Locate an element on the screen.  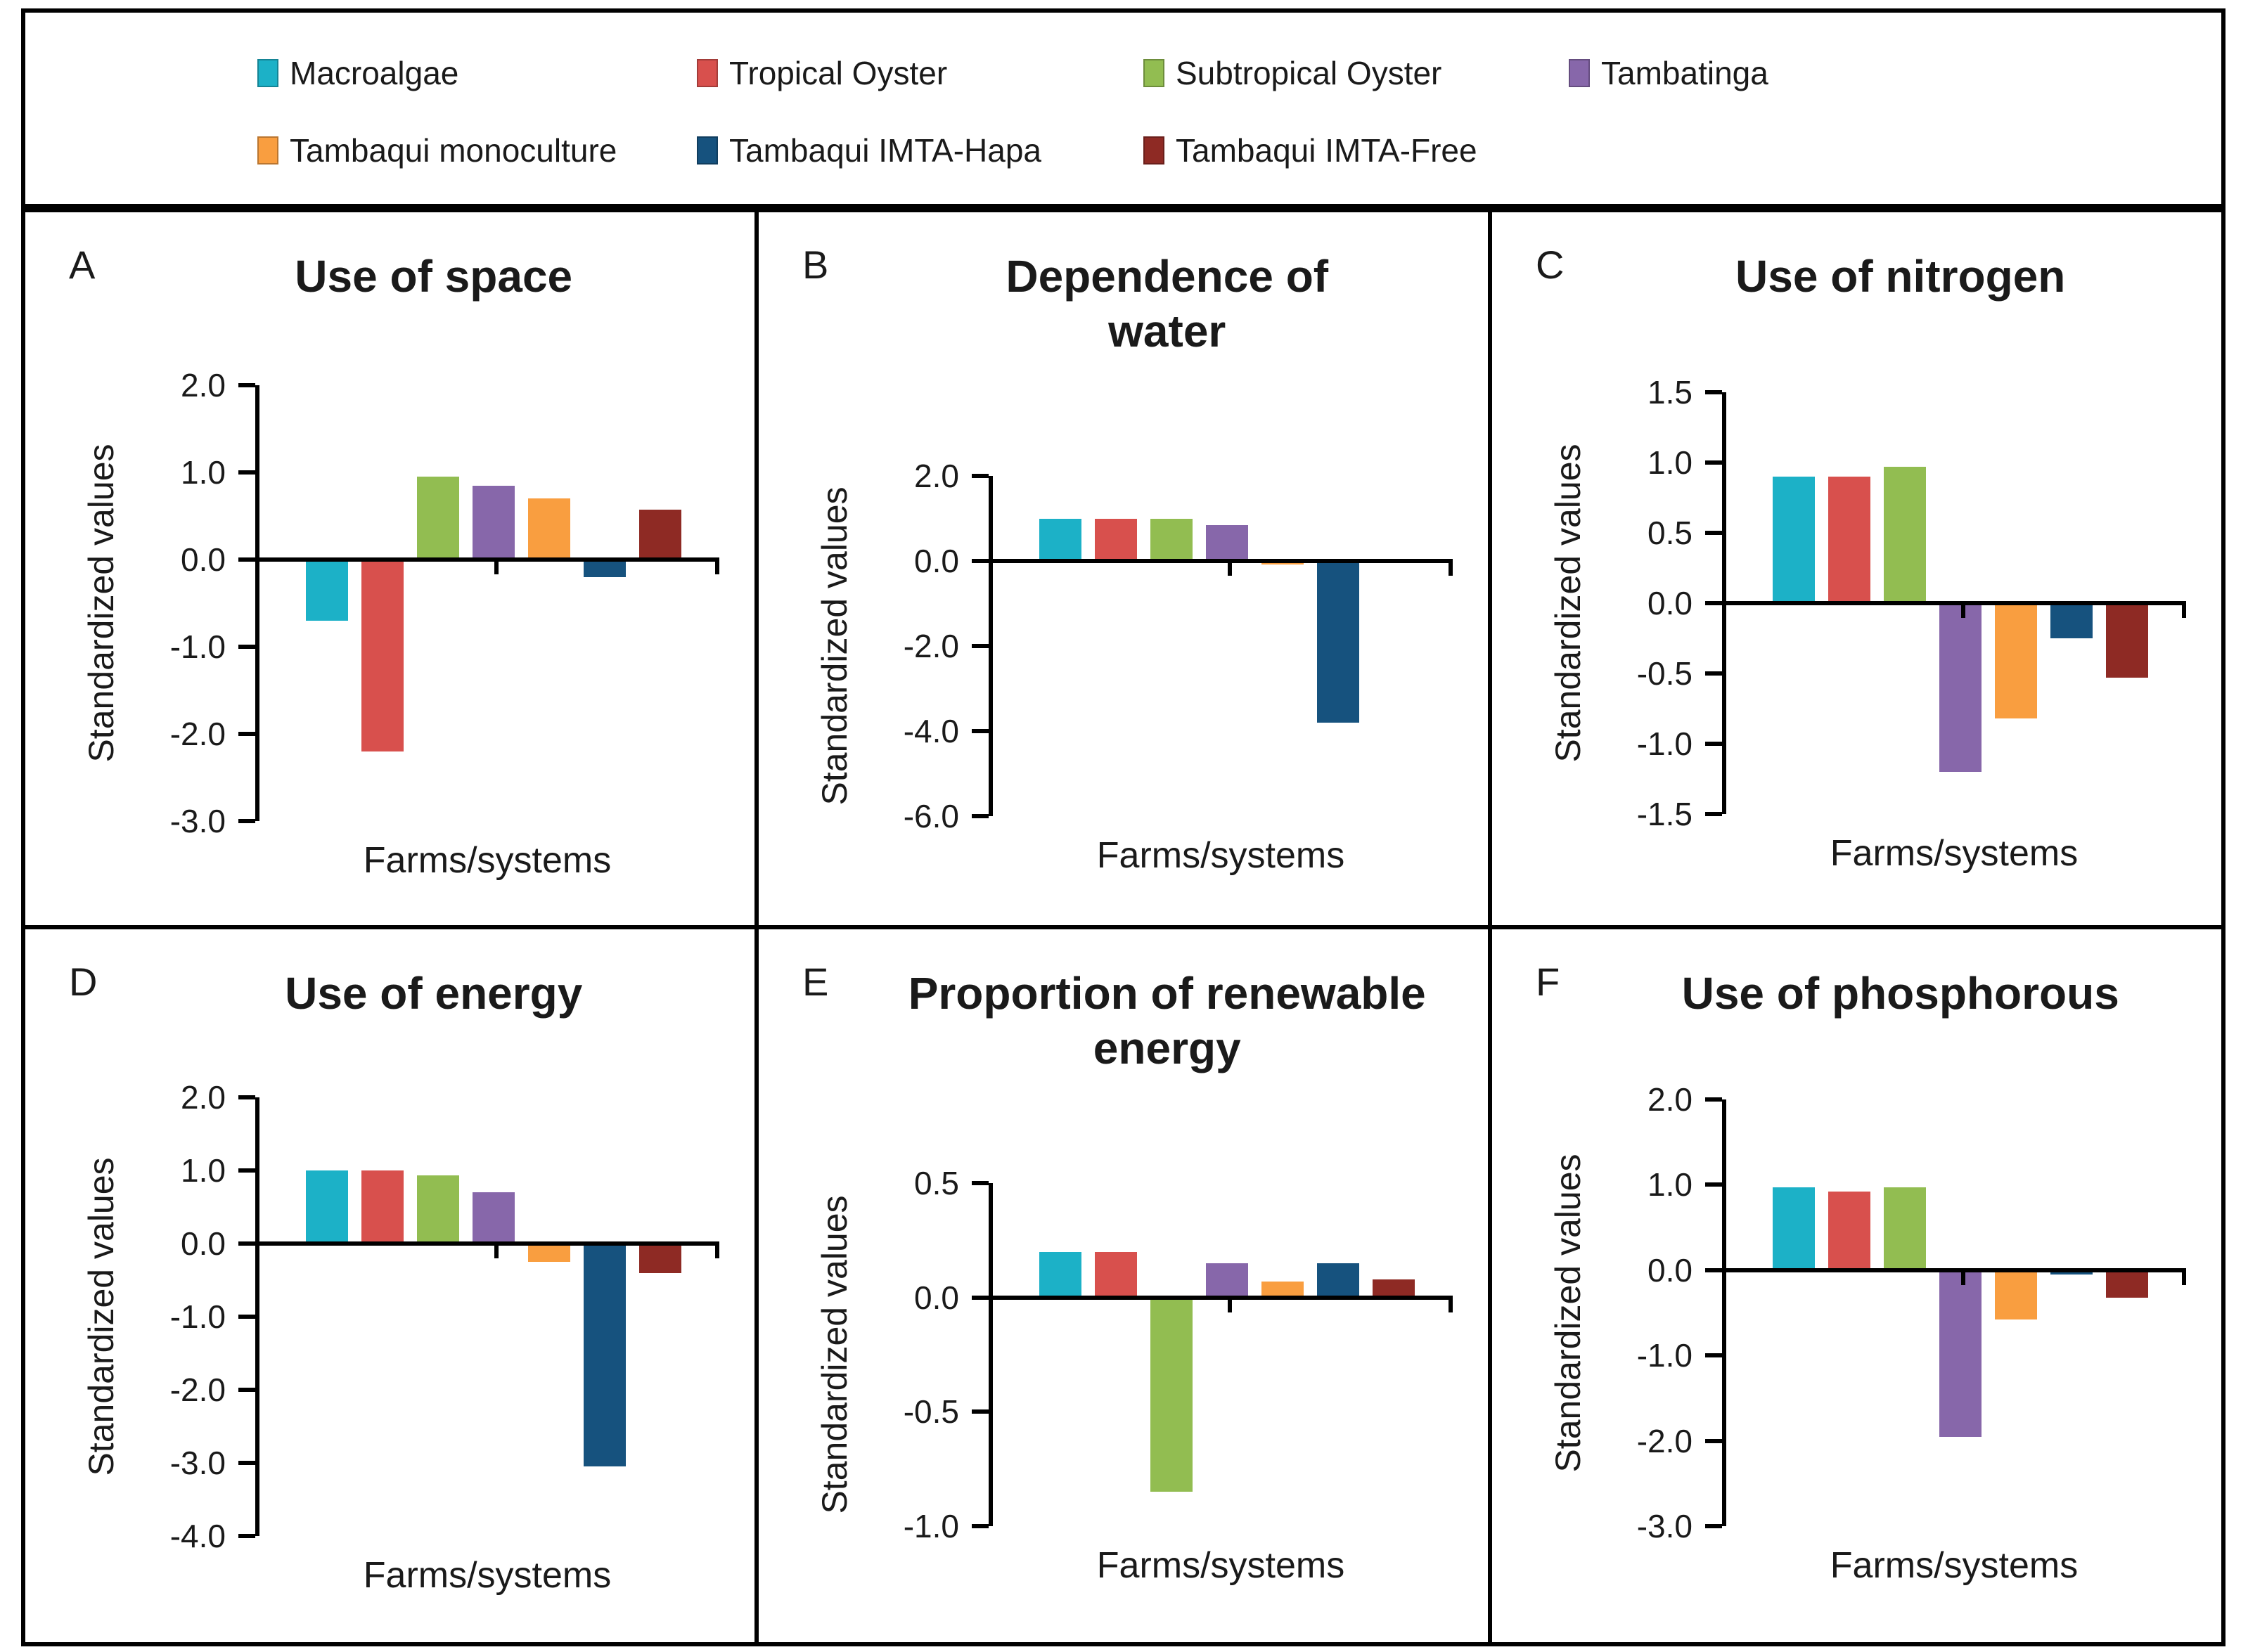
legend-item-tropical-oyster: Tropical Oyster is located at coordinates (822, 73).